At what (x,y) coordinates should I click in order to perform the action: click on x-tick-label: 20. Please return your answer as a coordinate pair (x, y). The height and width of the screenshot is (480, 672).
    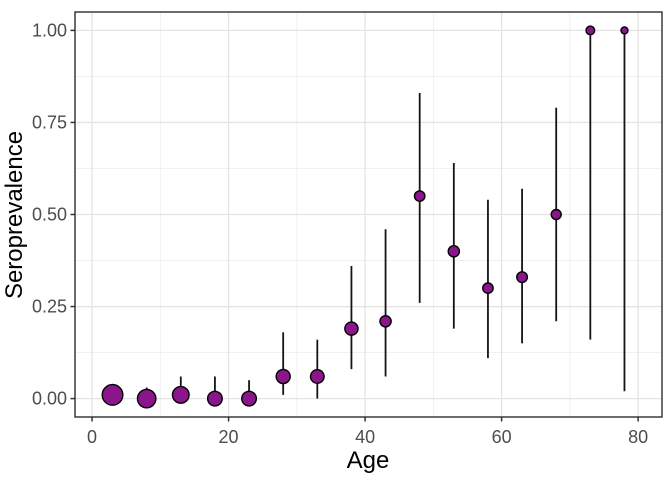
    Looking at the image, I should click on (229, 437).